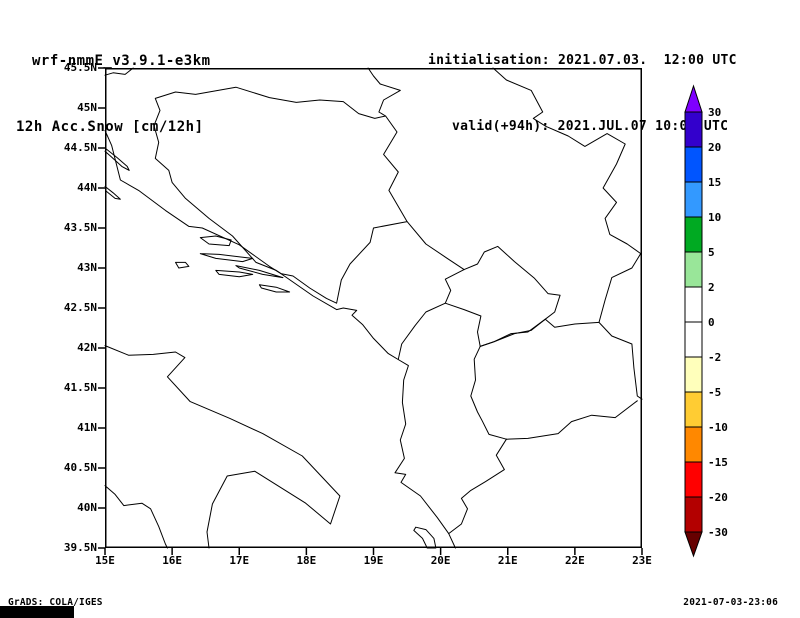 The image size is (800, 618). I want to click on lon-tick-label: 23E, so click(642, 560).